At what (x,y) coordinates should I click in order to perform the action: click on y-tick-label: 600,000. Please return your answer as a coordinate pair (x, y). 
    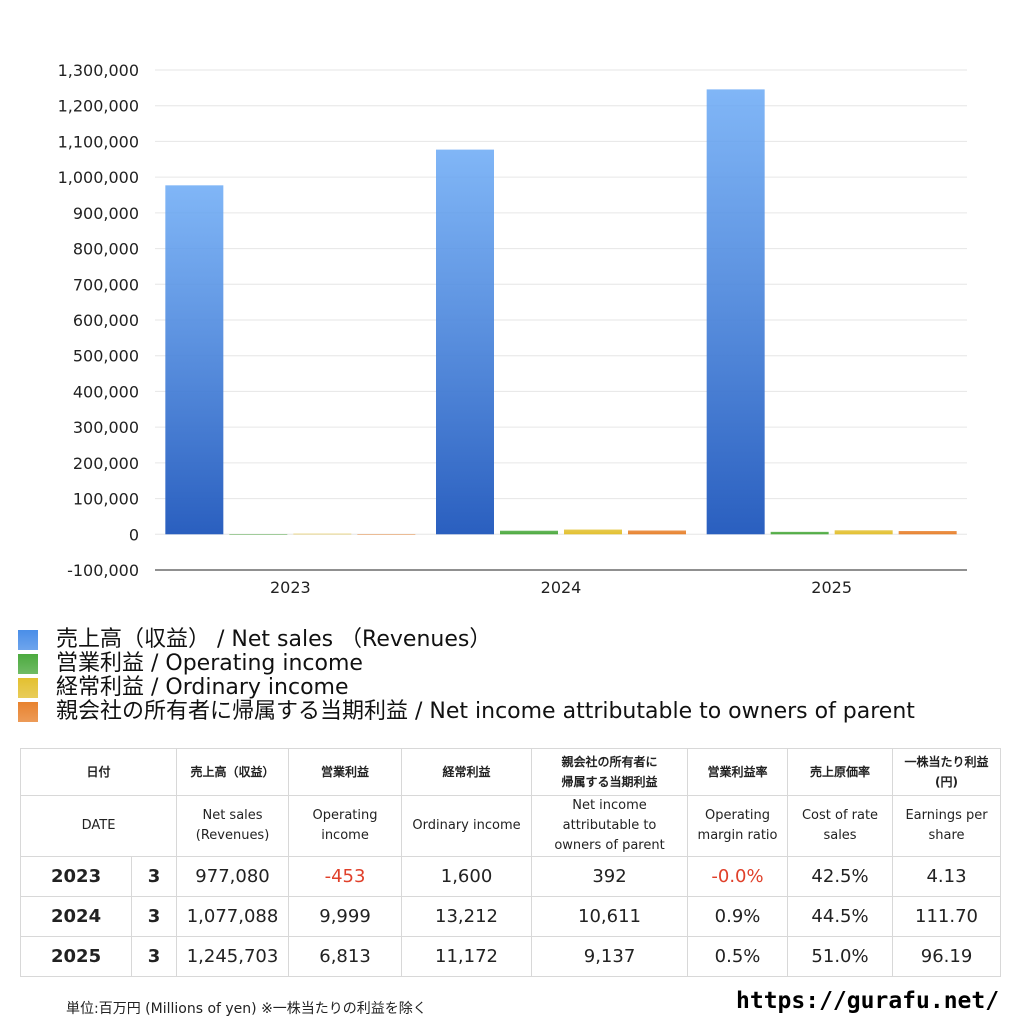
    Looking at the image, I should click on (106, 320).